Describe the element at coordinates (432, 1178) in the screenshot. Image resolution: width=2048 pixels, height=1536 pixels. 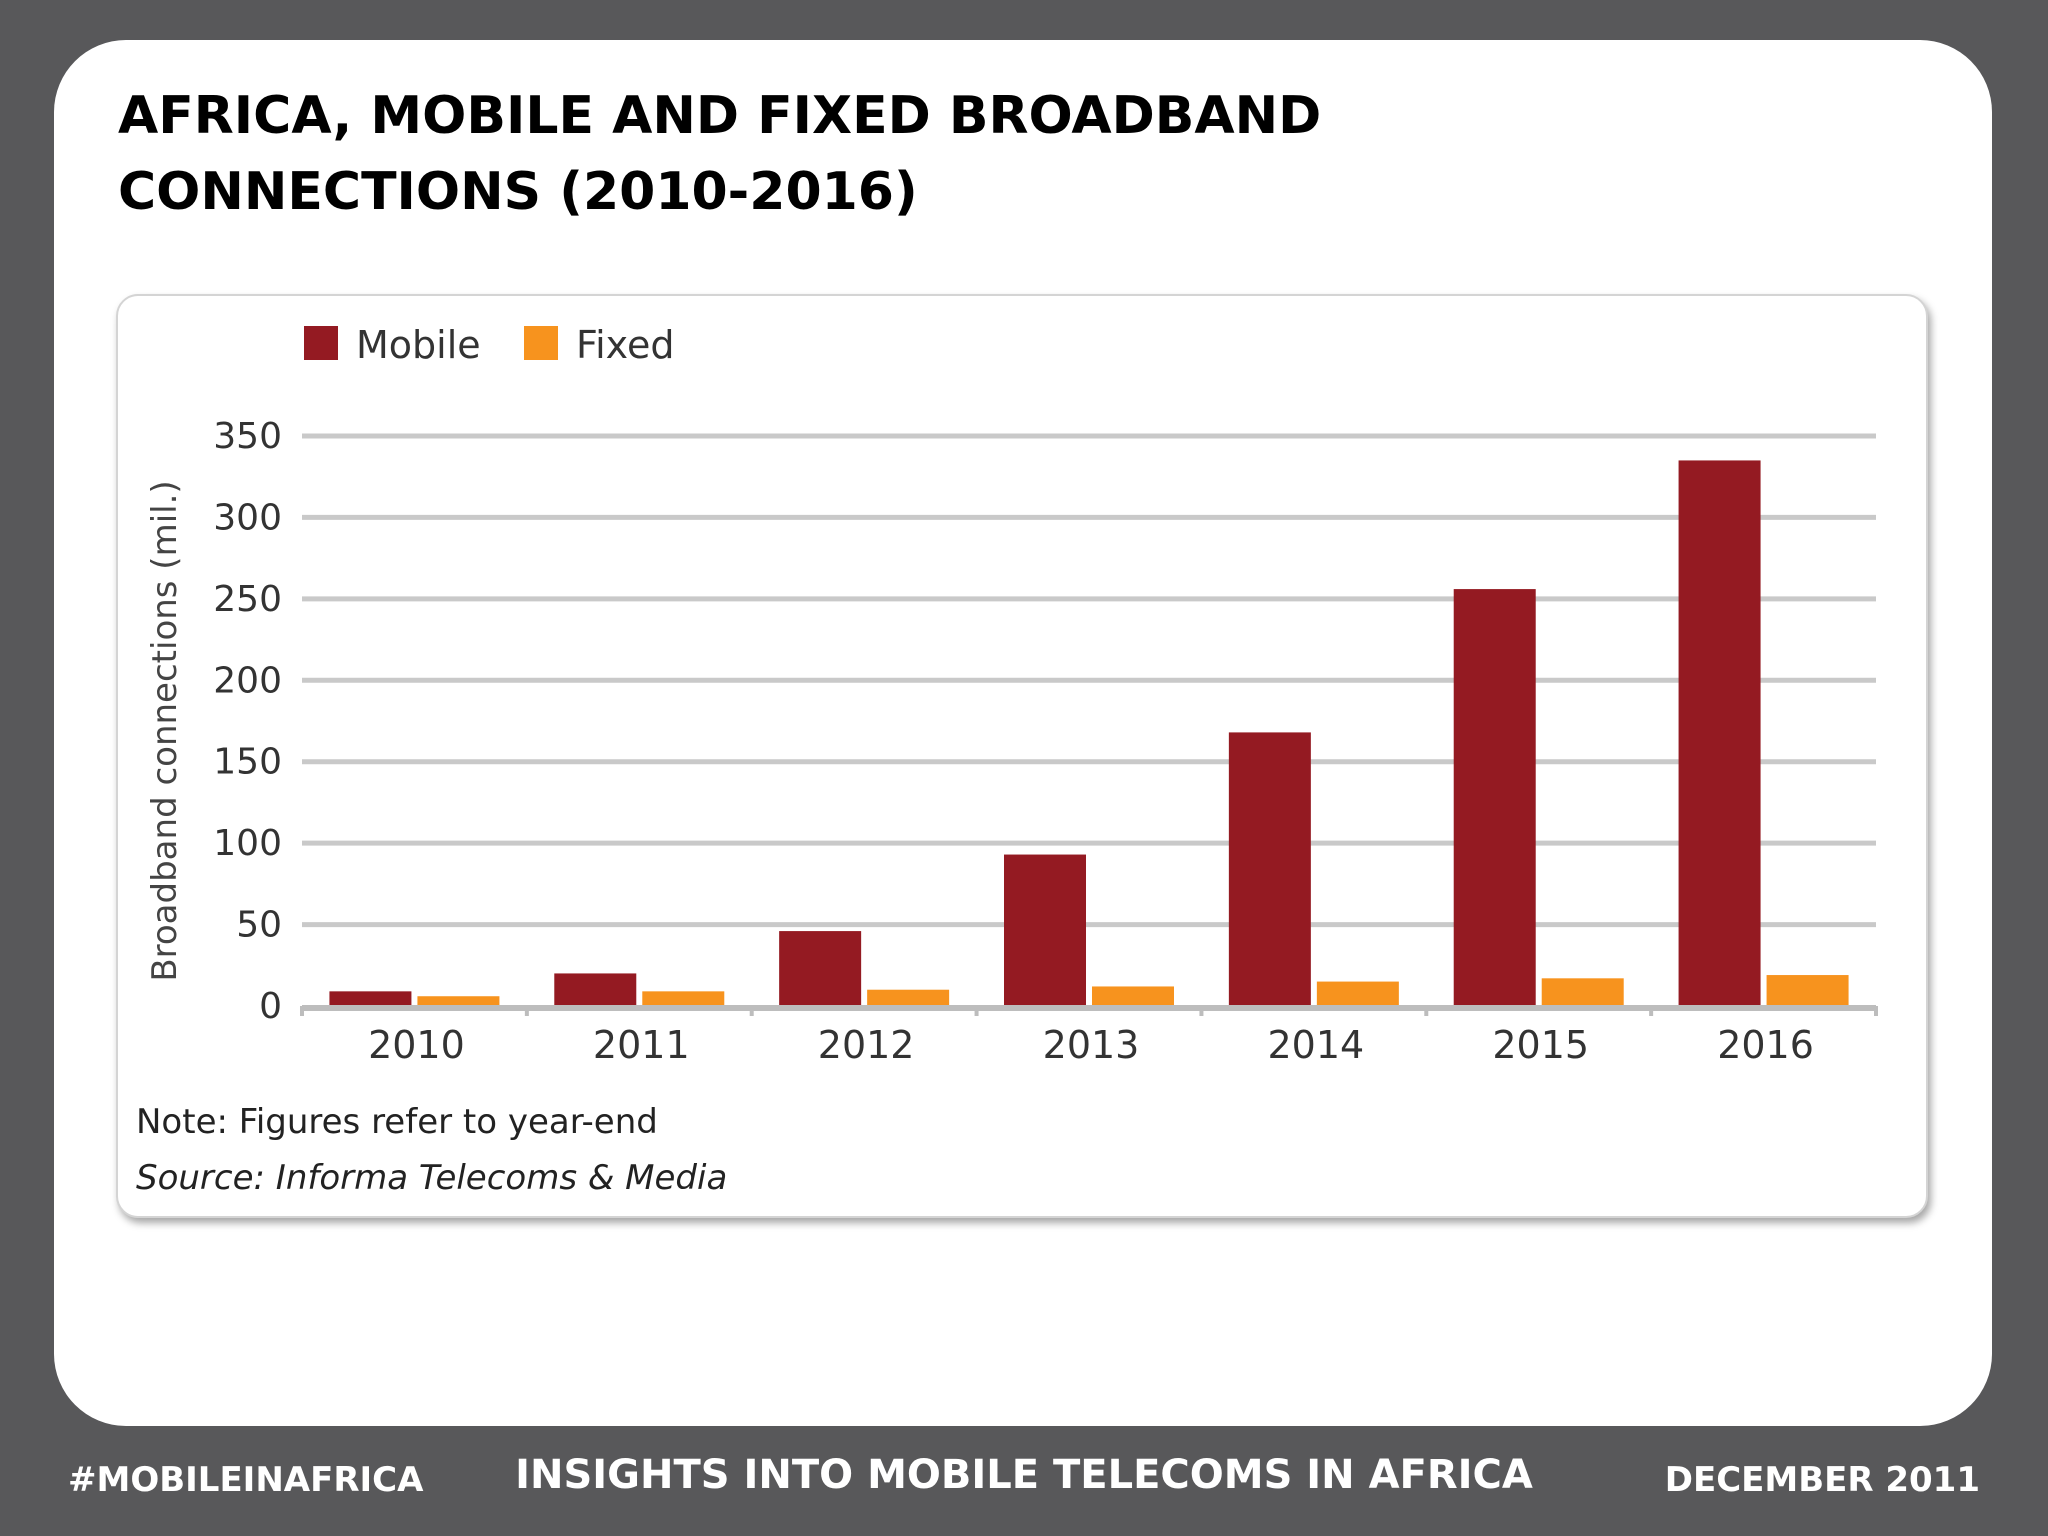
I see `chart-source: Source: Informa Telecoms & Media` at that location.